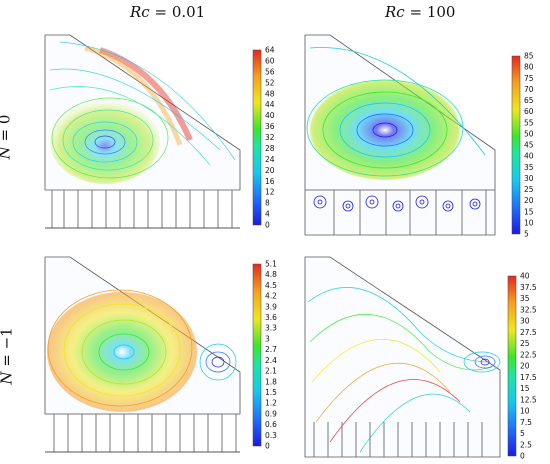 The height and width of the screenshot is (464, 550). Describe the element at coordinates (271, 349) in the screenshot. I see `colorbar-tick-label: 2.7` at that location.